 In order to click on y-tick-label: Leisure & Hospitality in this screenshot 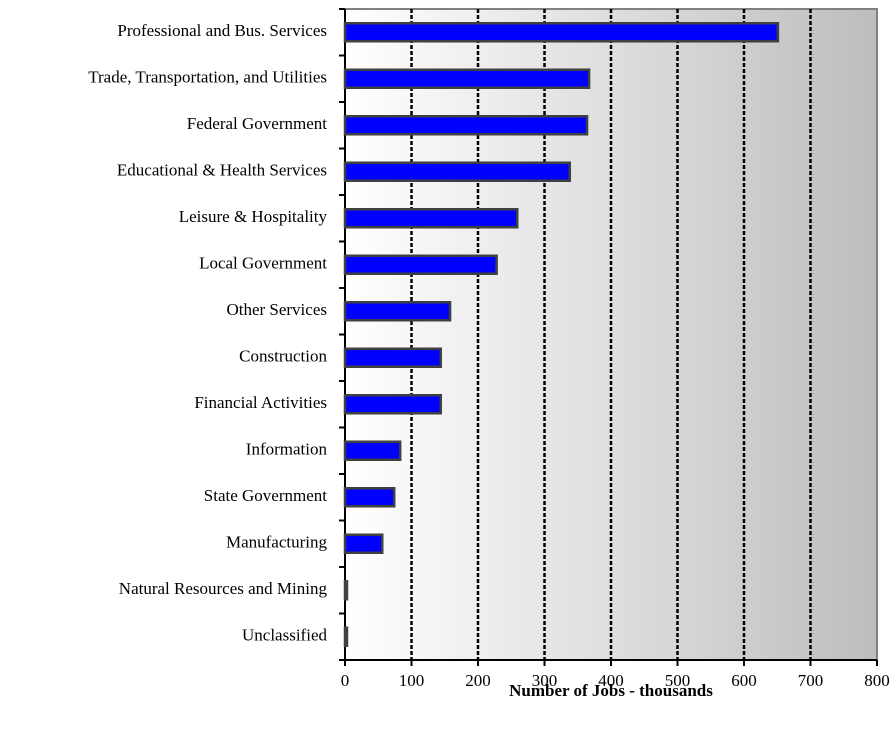, I will do `click(253, 216)`.